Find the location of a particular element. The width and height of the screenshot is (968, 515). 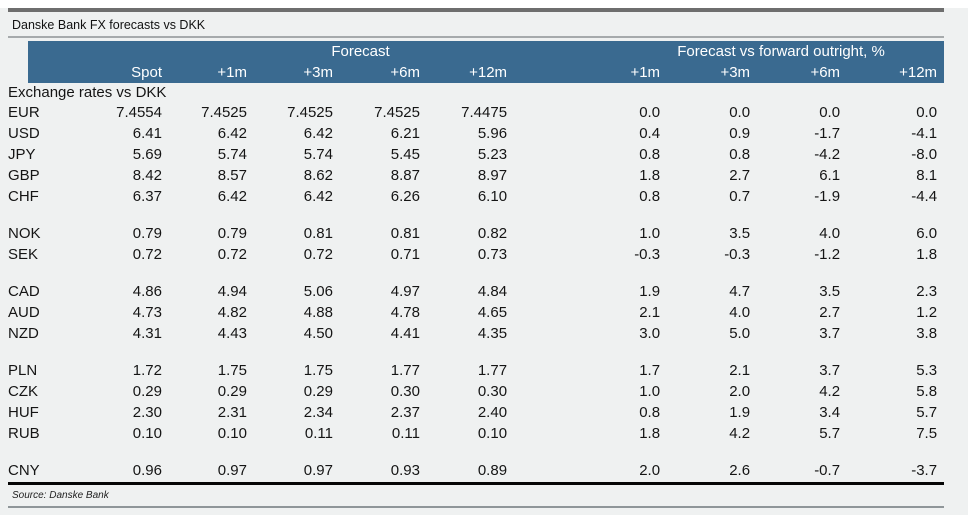

value-cell: -1.2 is located at coordinates (827, 254).